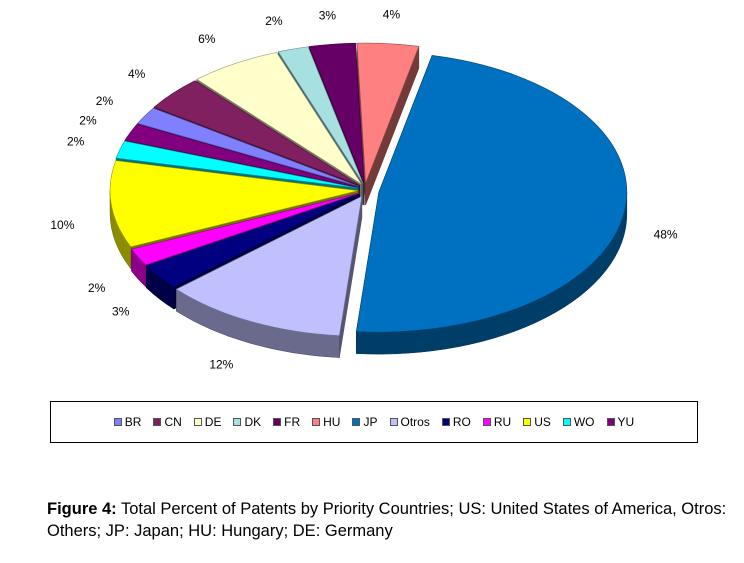 The image size is (744, 563). I want to click on pie-label-otros: 12%, so click(221, 365).